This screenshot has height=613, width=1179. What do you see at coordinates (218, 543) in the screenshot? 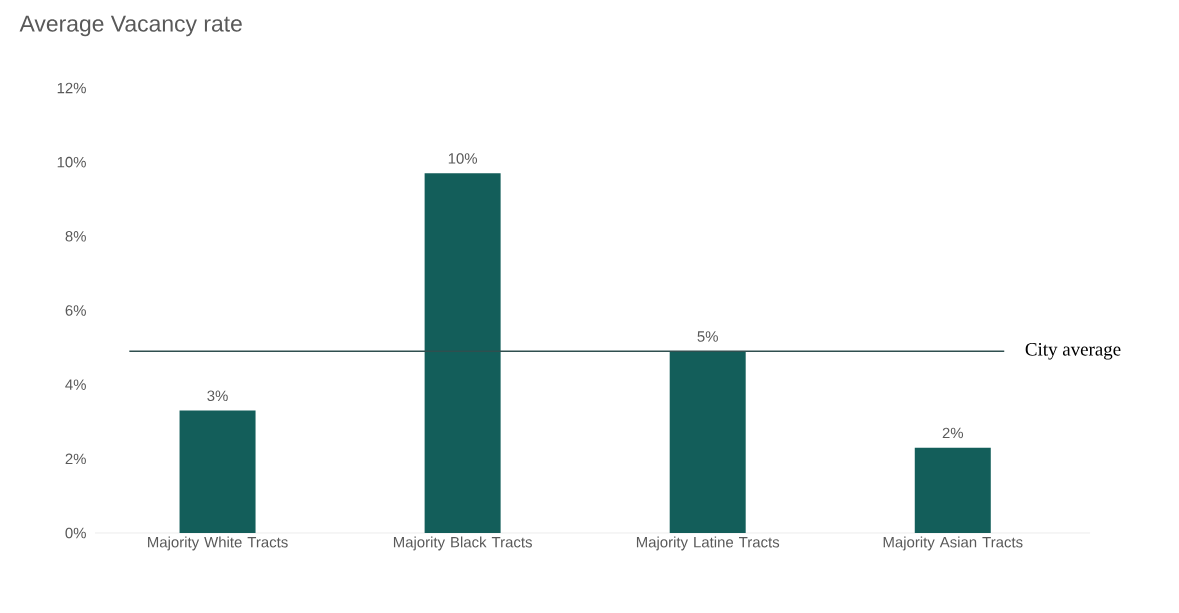
I see `x-tick-label: Majority White Tracts` at bounding box center [218, 543].